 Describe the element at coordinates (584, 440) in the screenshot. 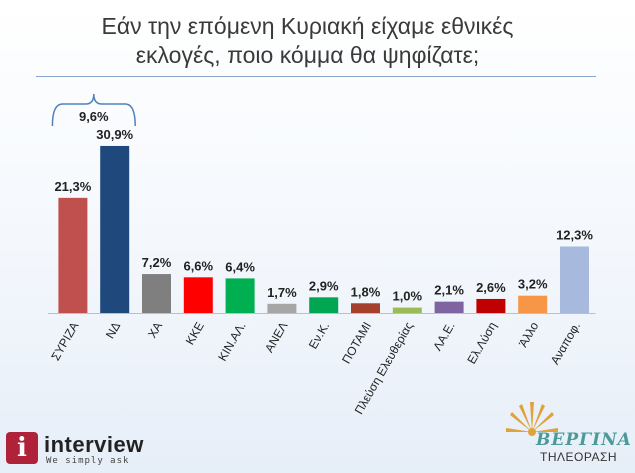

I see `vergina-logo-name: ΒΕΡΓΙΝΑ` at that location.